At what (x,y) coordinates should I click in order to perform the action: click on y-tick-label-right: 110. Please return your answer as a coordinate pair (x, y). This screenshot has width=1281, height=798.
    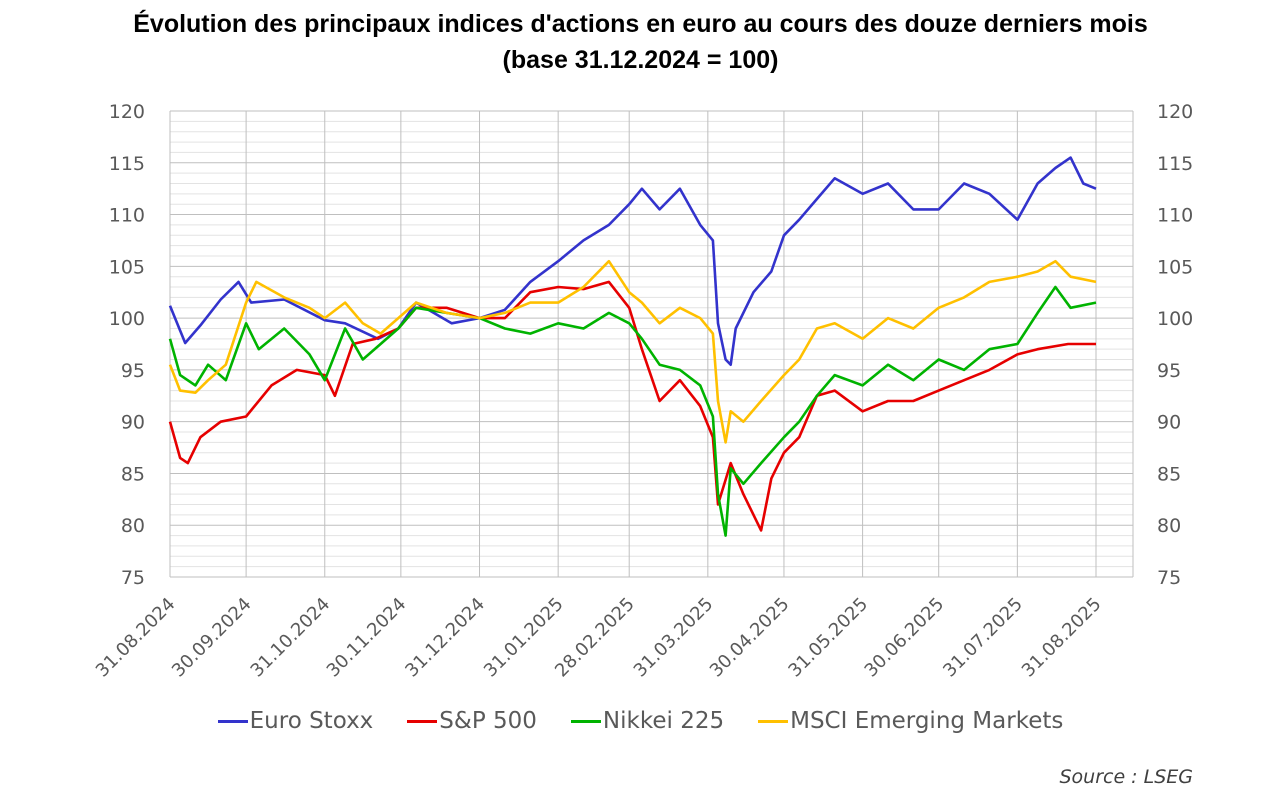
    Looking at the image, I should click on (1175, 216).